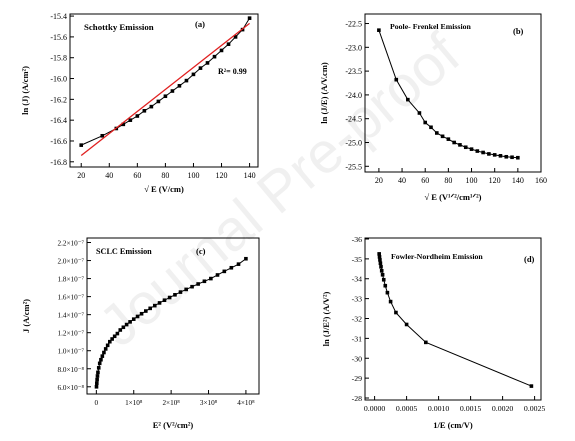 Image resolution: width=575 pixels, height=441 pixels. I want to click on x-tick-label: 20, so click(81, 175).